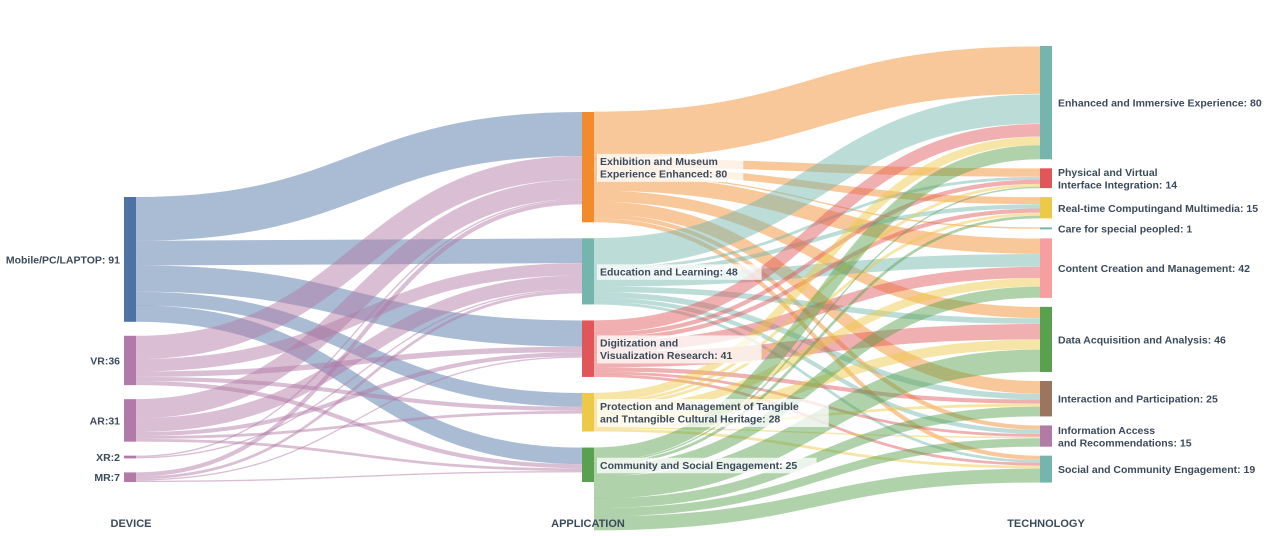 Image resolution: width=1274 pixels, height=536 pixels. I want to click on link-vr-to-exhibition, so click(359, 258).